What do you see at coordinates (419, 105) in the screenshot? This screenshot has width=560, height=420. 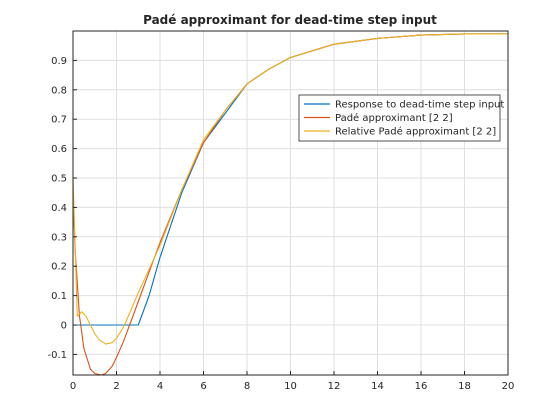 I see `legend-label-1: Response to dead-time step input` at bounding box center [419, 105].